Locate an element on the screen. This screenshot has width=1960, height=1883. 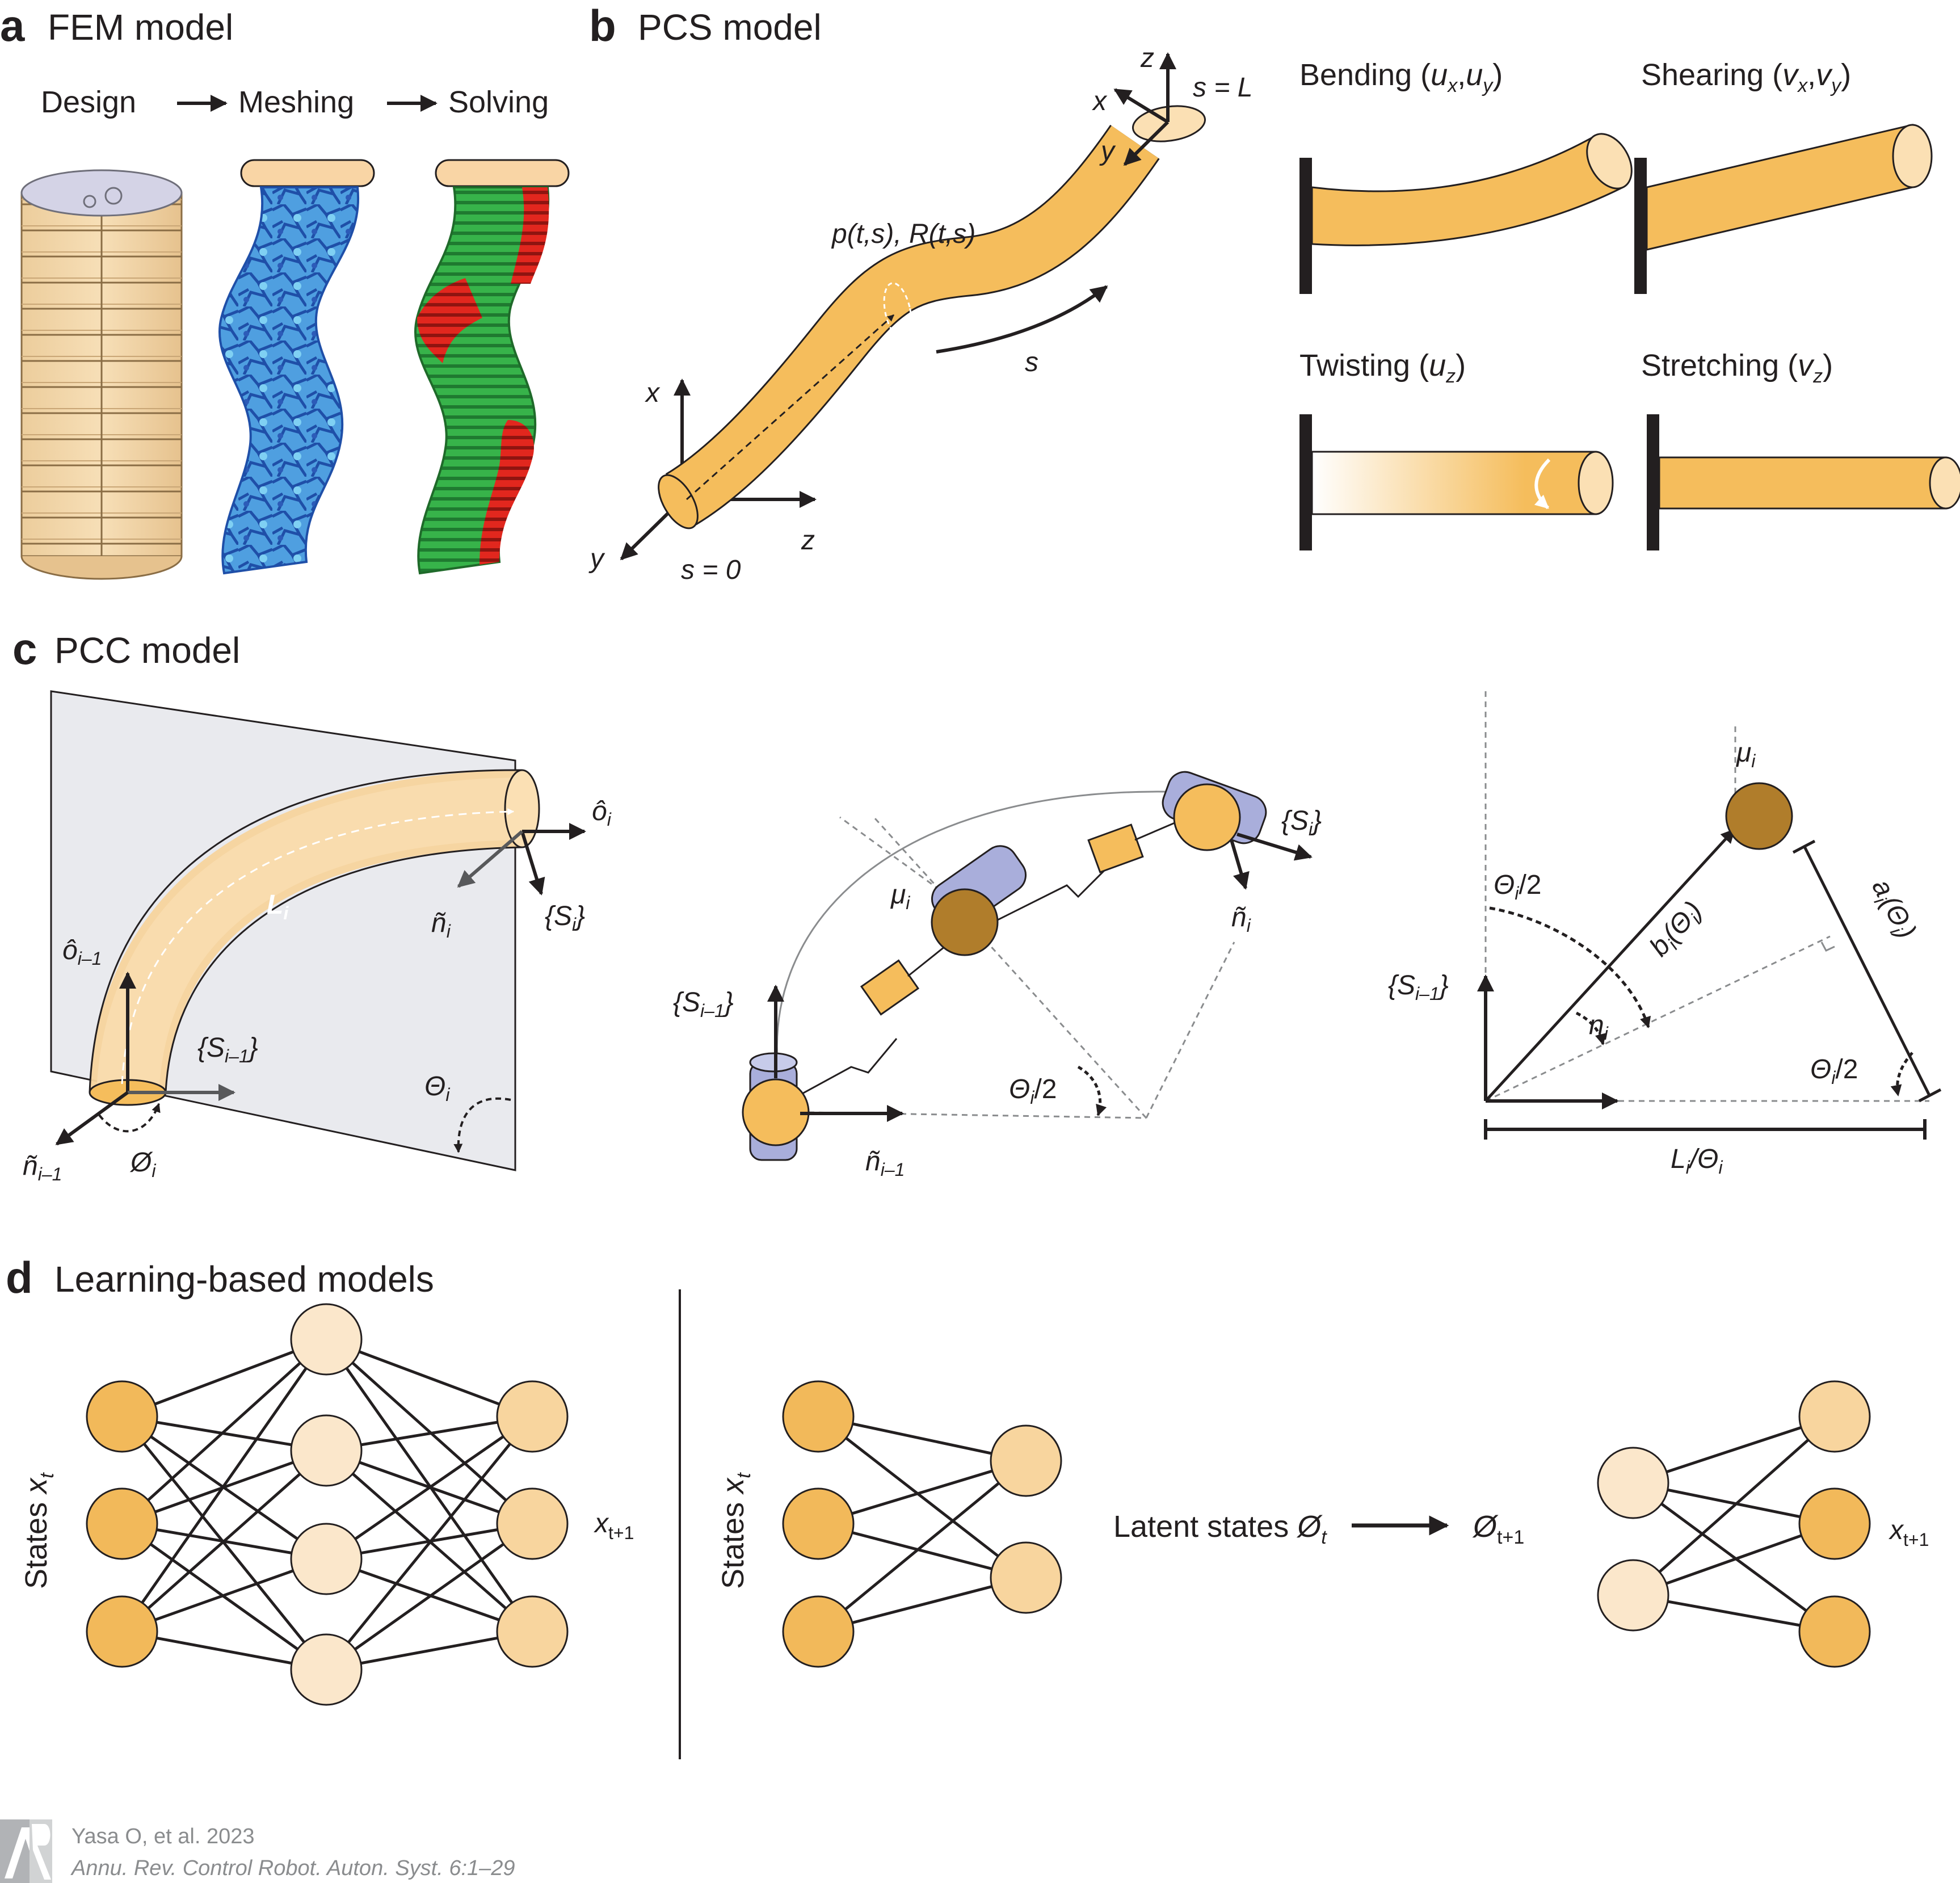
d-latent-next-label: Øt+1 is located at coordinates (1498, 1529).